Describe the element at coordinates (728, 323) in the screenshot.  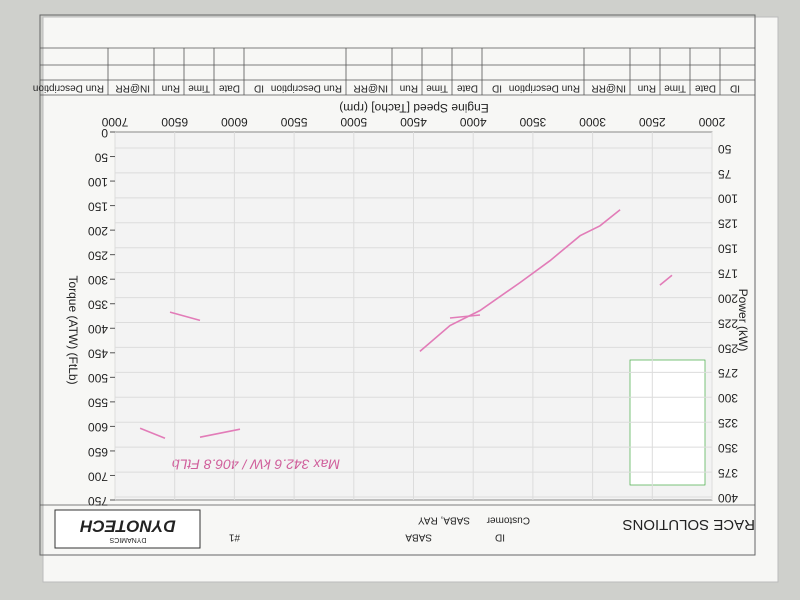
I see `y-tick-label: 225` at that location.